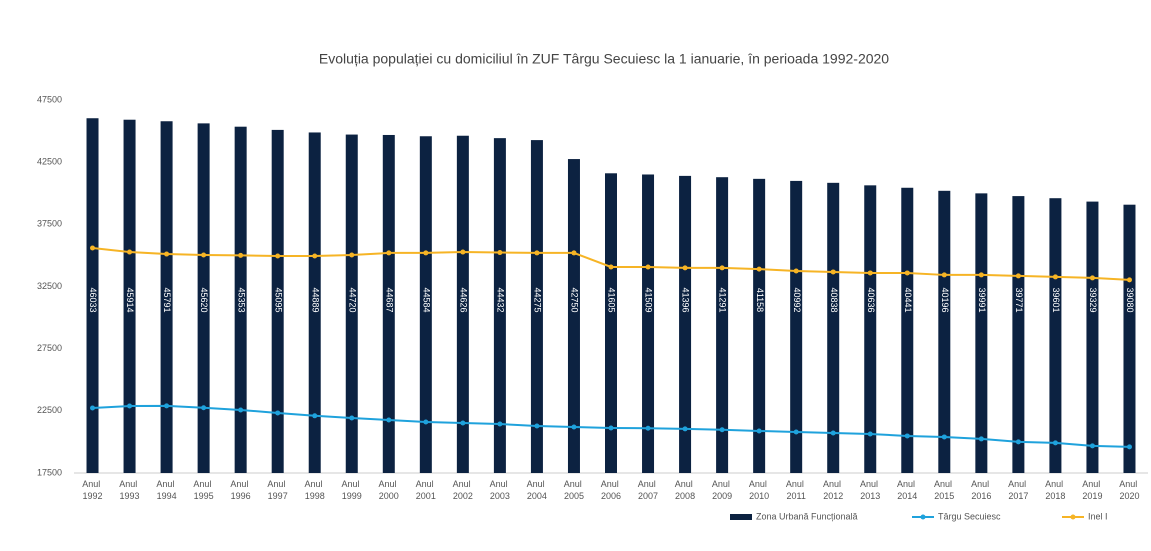 The image size is (1151, 551). I want to click on data-label: 40196, so click(945, 299).